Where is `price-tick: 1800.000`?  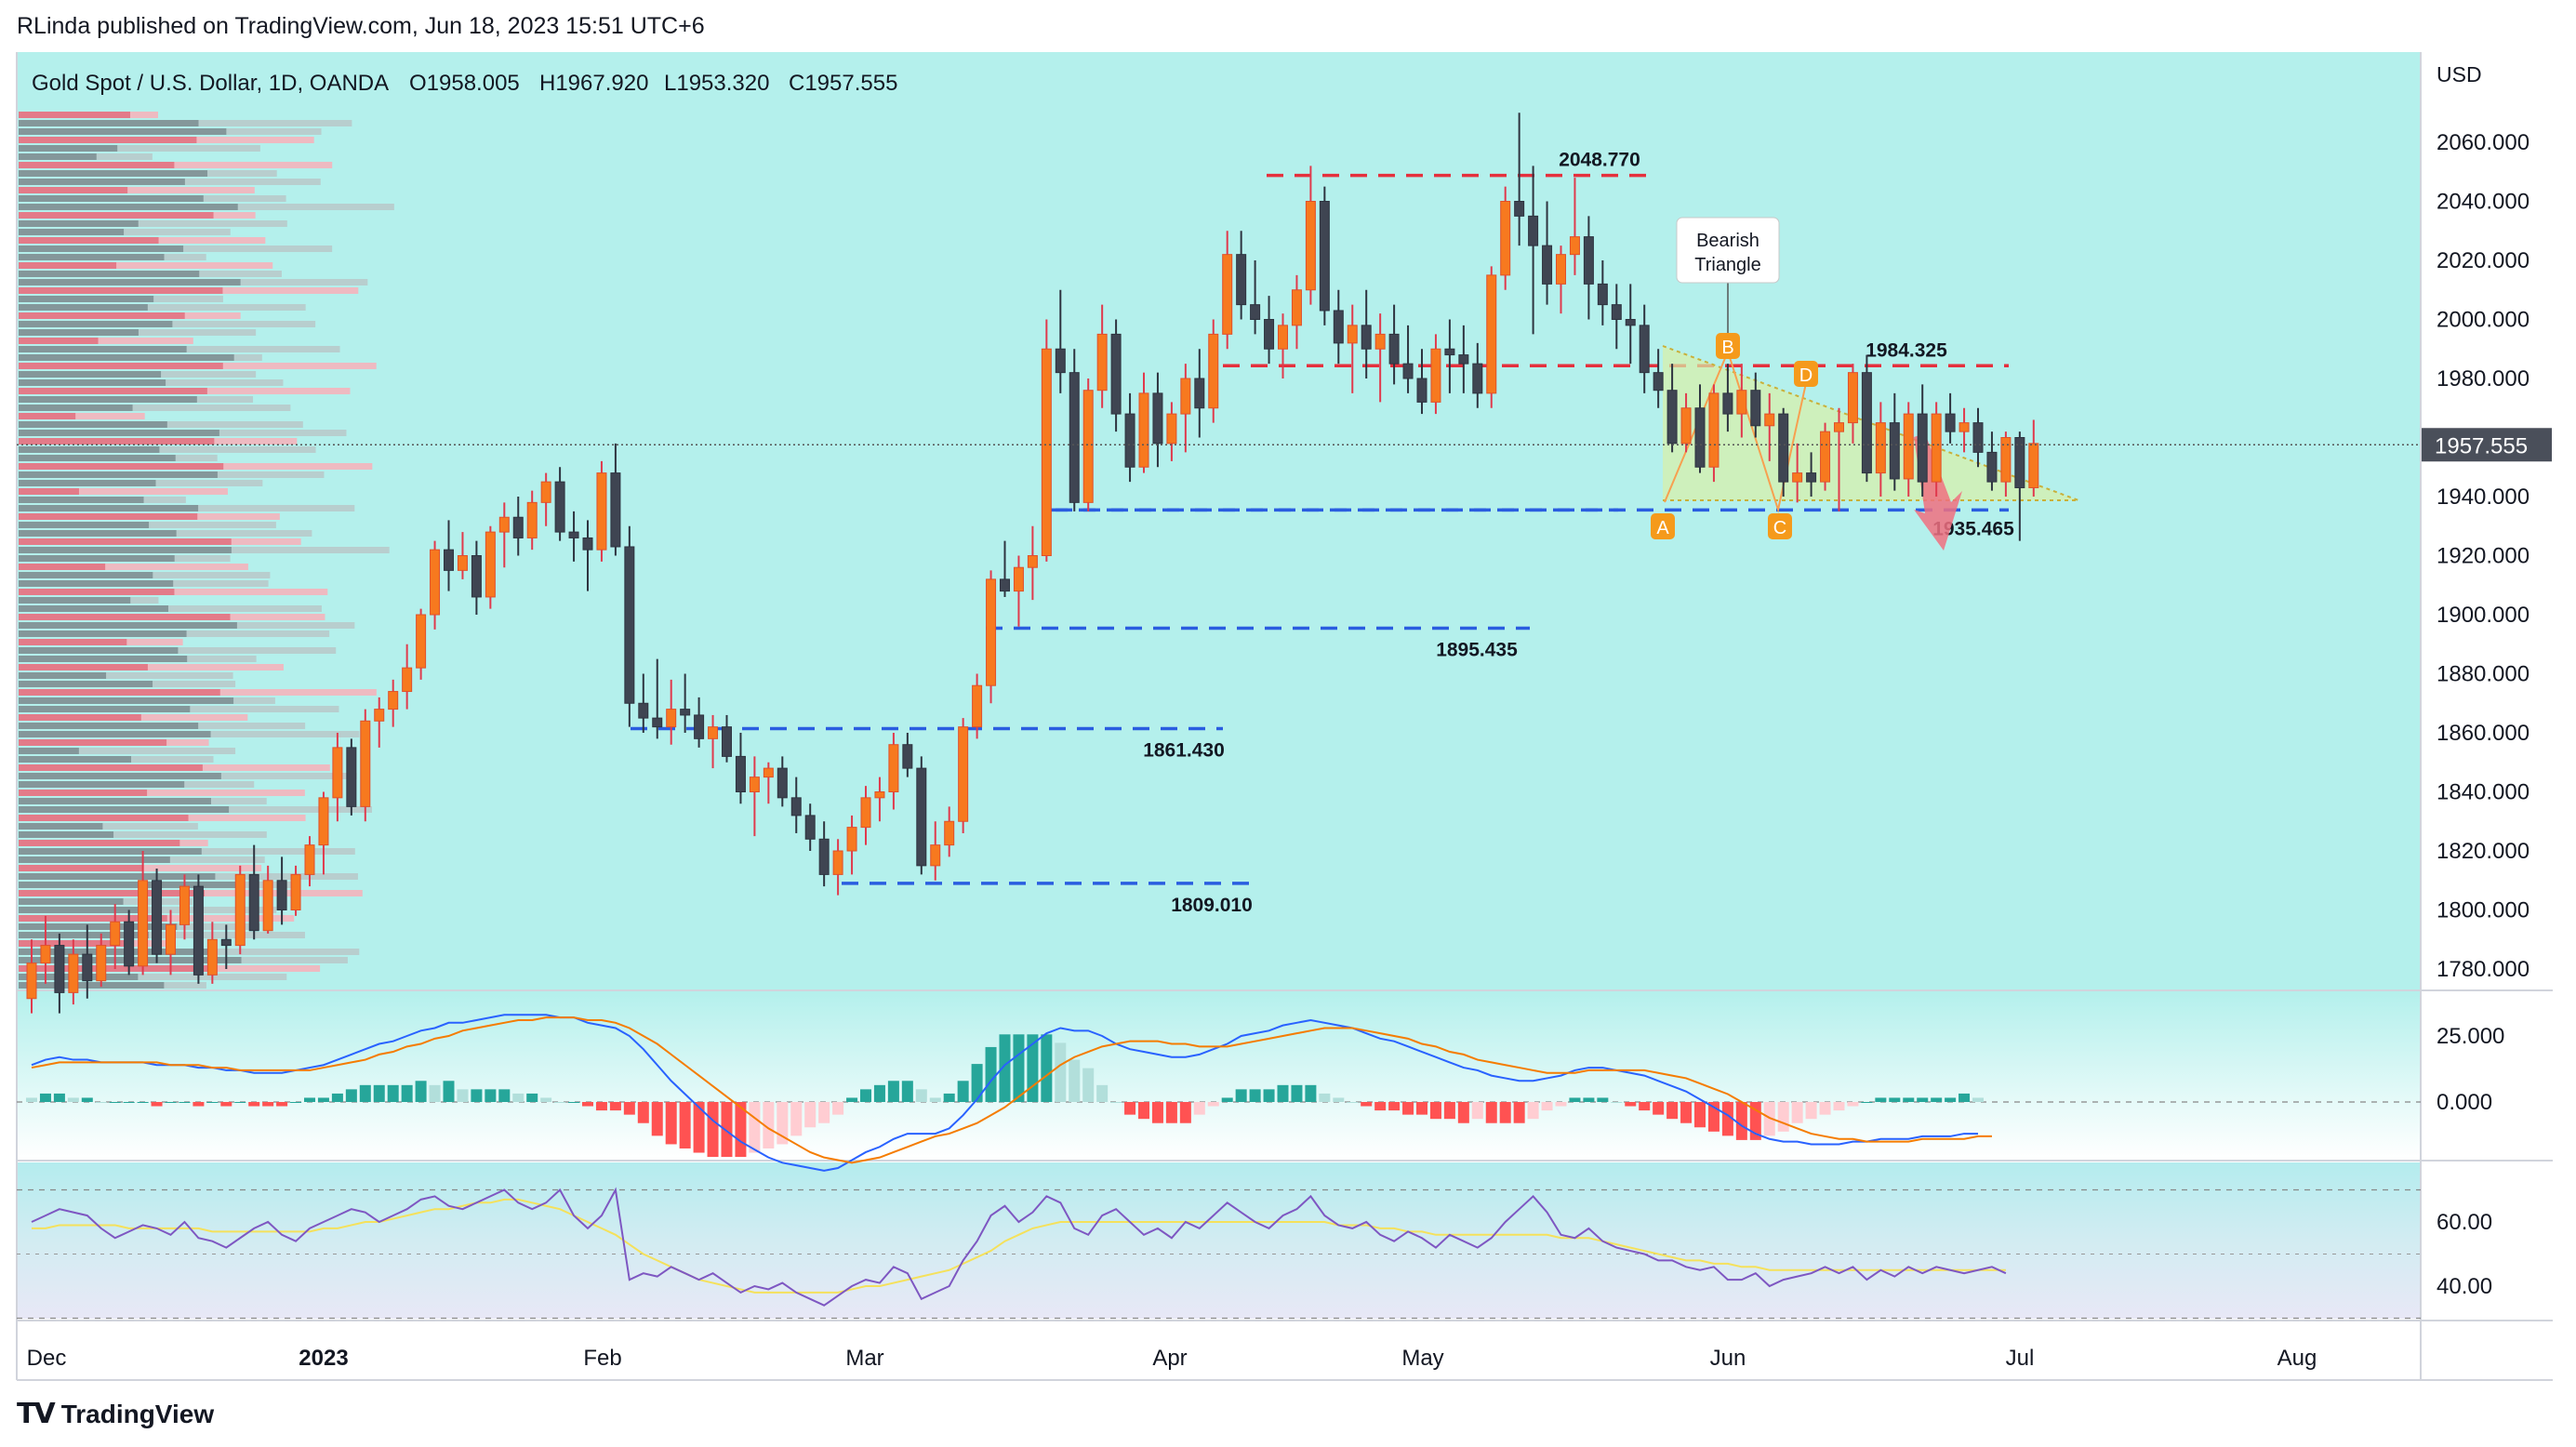
price-tick: 1800.000 is located at coordinates (2483, 910).